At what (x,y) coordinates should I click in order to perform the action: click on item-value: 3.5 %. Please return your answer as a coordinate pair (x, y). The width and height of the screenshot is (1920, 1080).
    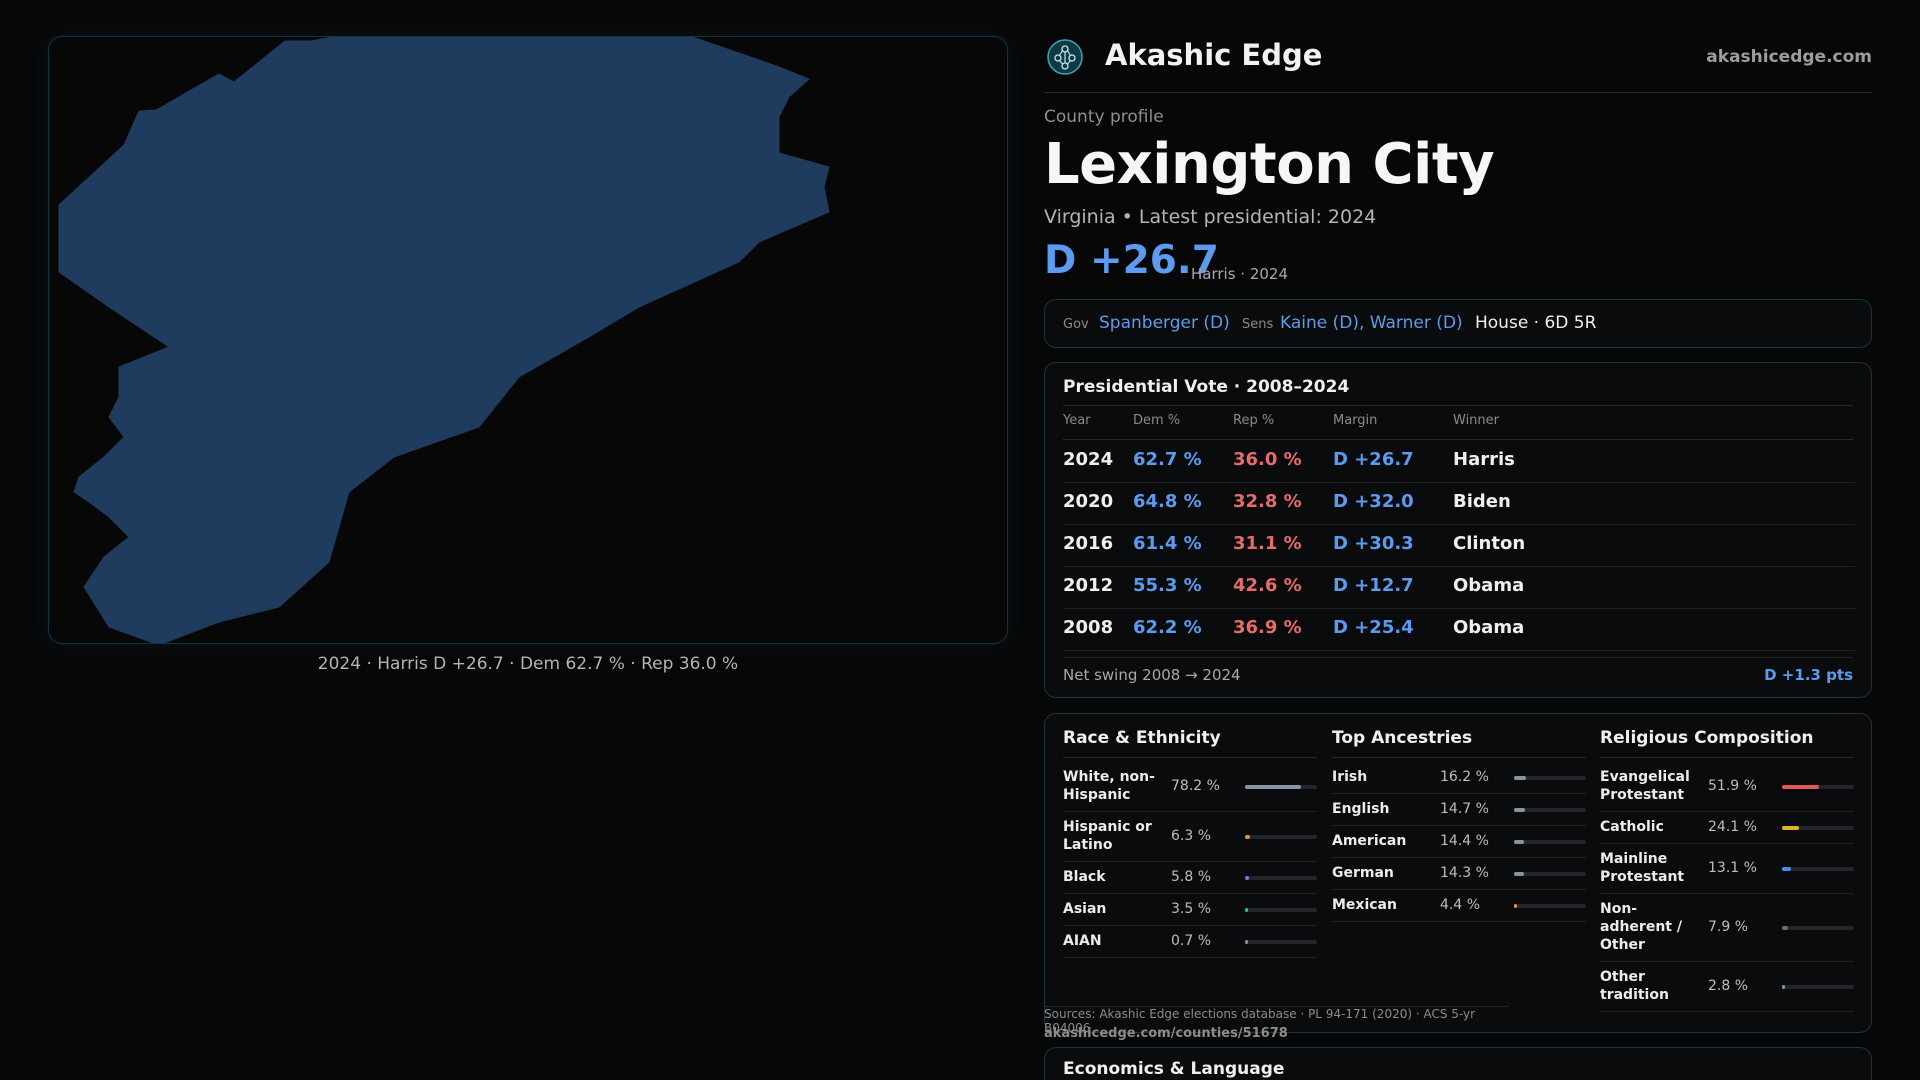
    Looking at the image, I should click on (1191, 909).